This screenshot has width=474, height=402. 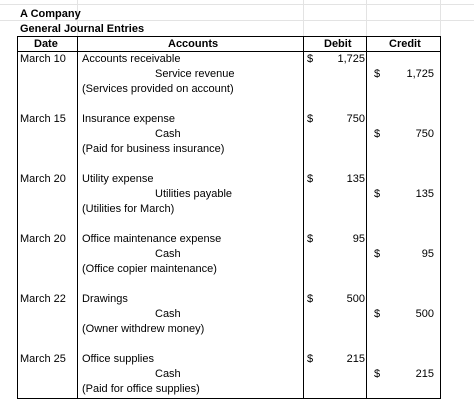 What do you see at coordinates (143, 329) in the screenshot?
I see `entry-memo: (Owner withdrew money)` at bounding box center [143, 329].